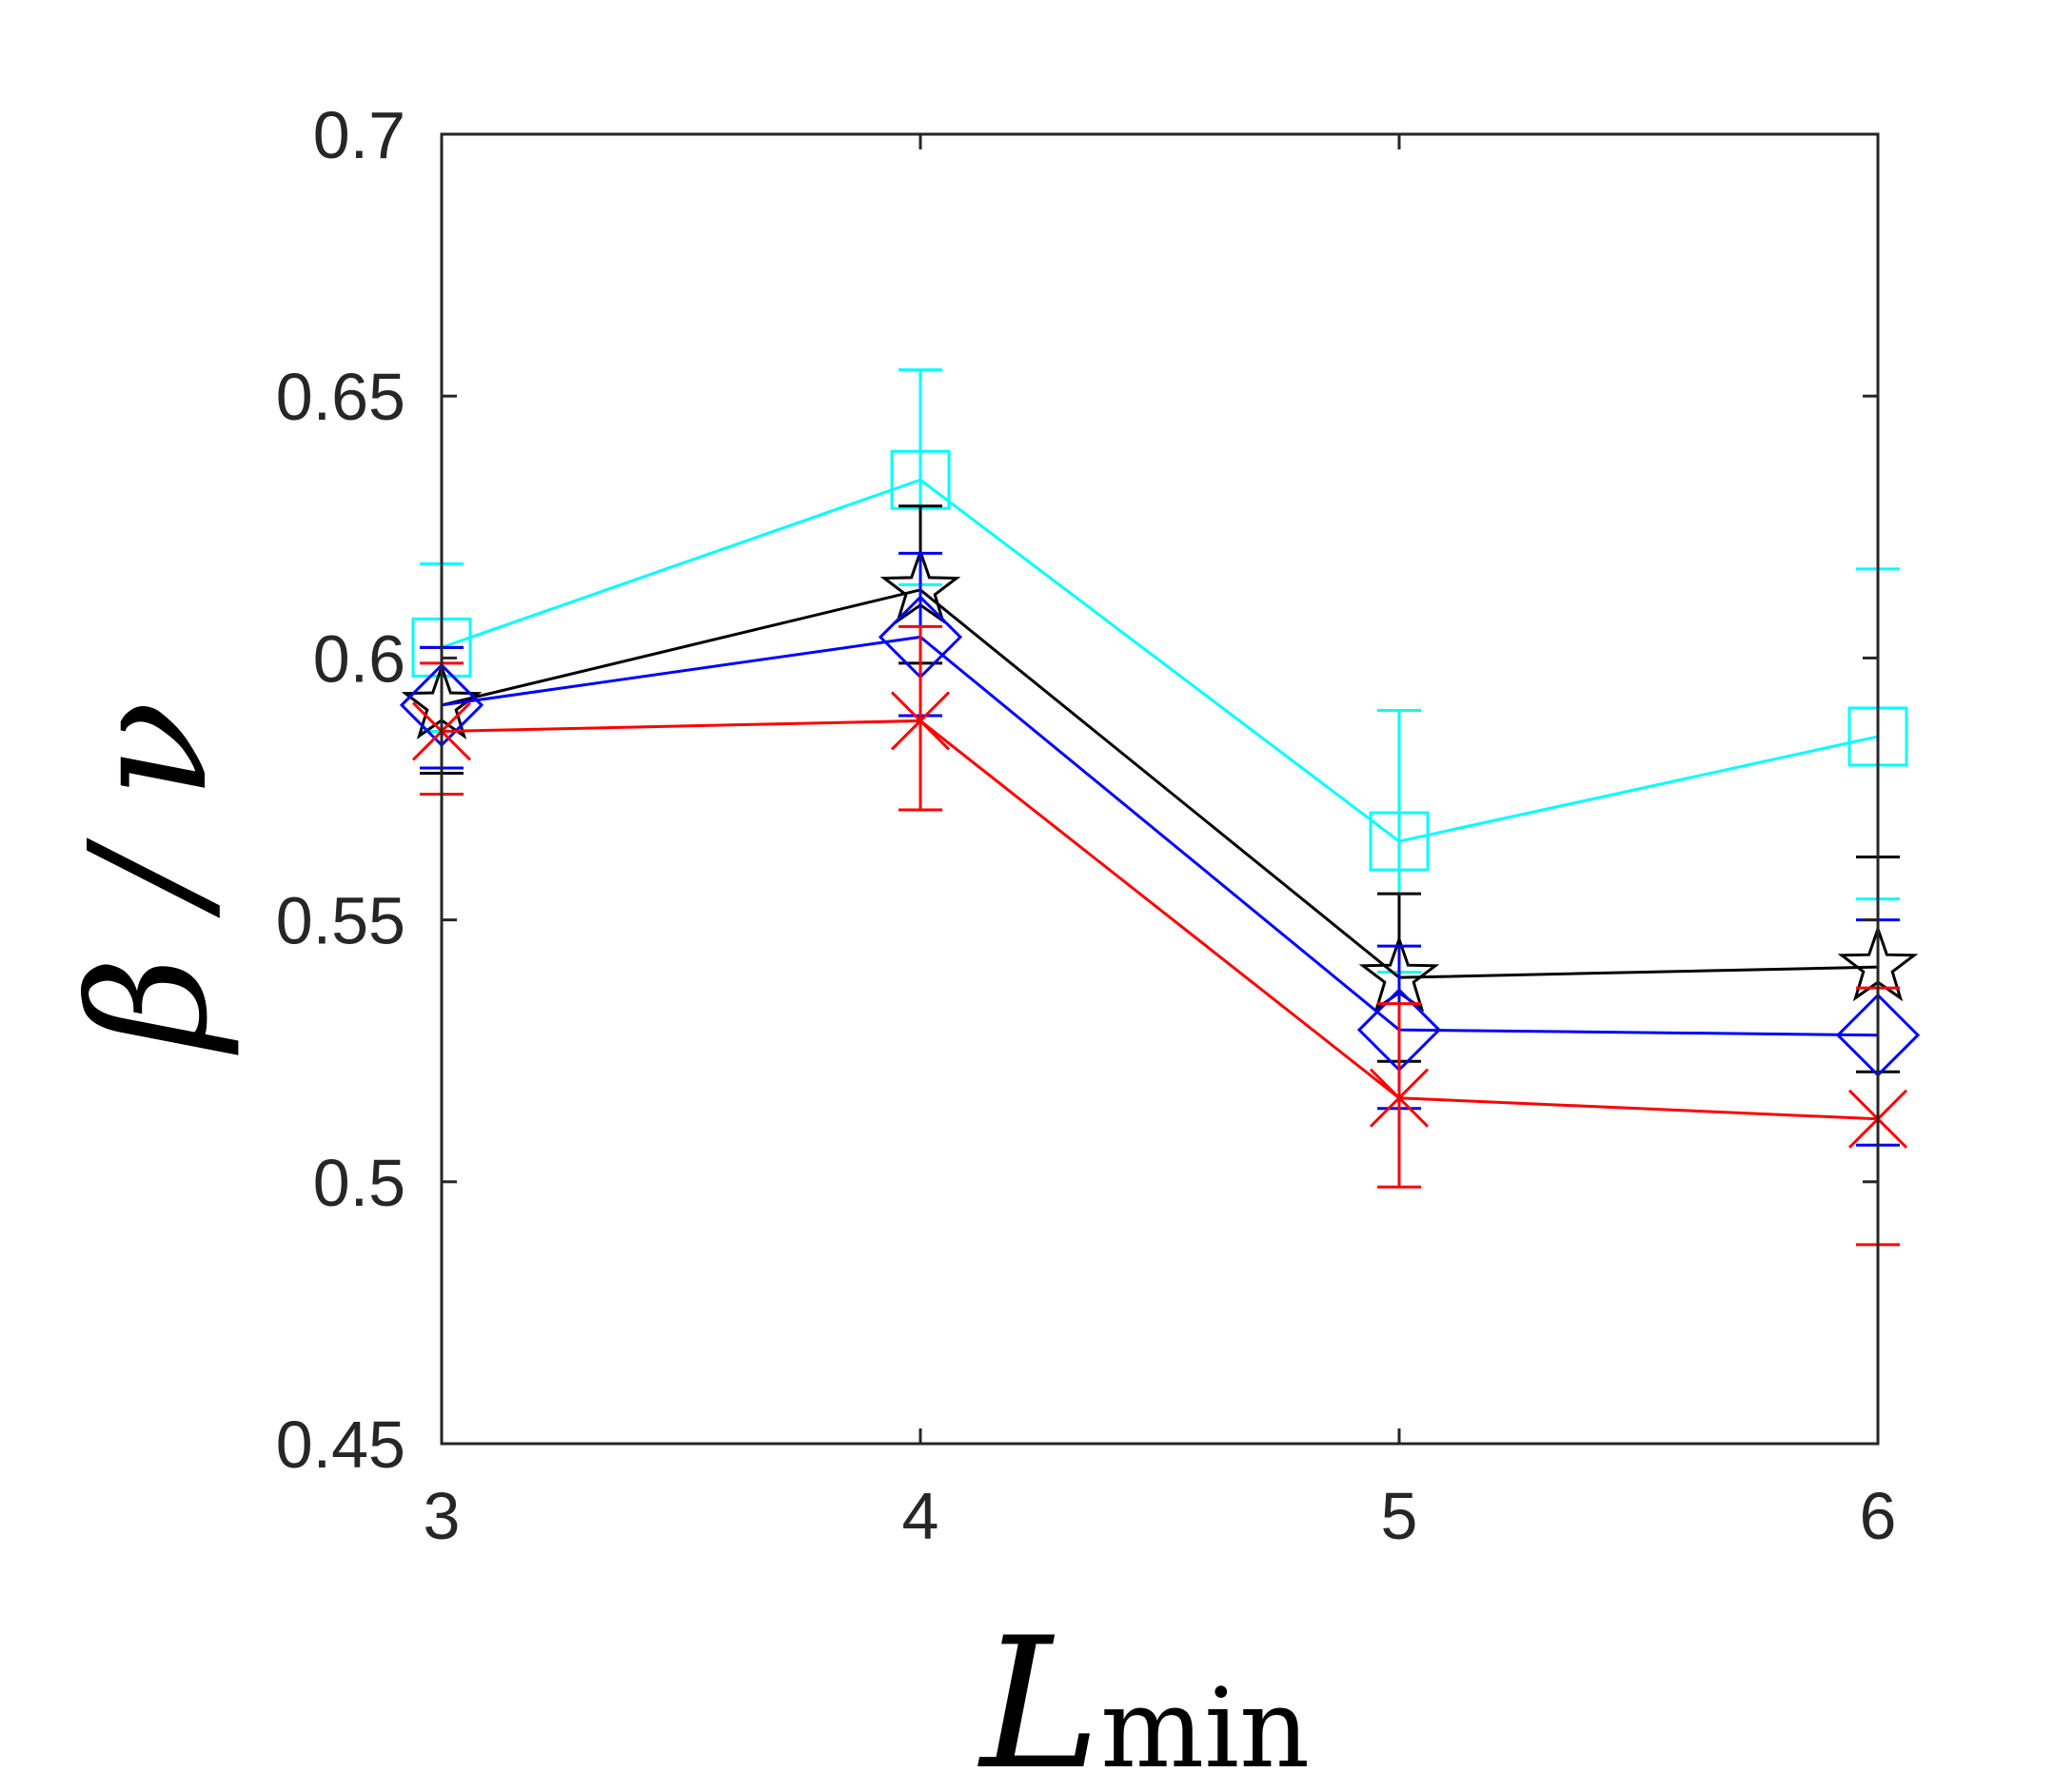  I want to click on x-tick-label: 4, so click(920, 1516).